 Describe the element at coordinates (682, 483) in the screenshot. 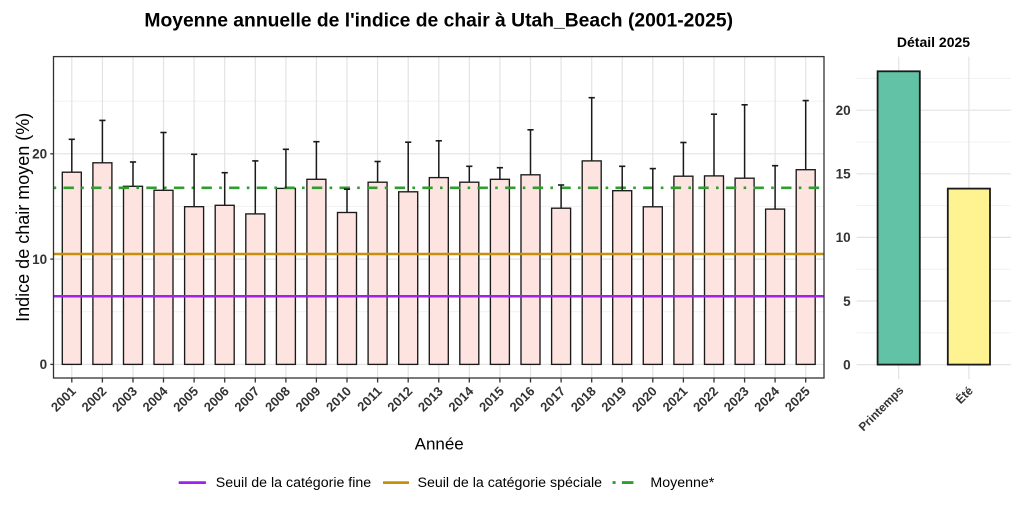

I see `svg-text: Moyenne*` at that location.